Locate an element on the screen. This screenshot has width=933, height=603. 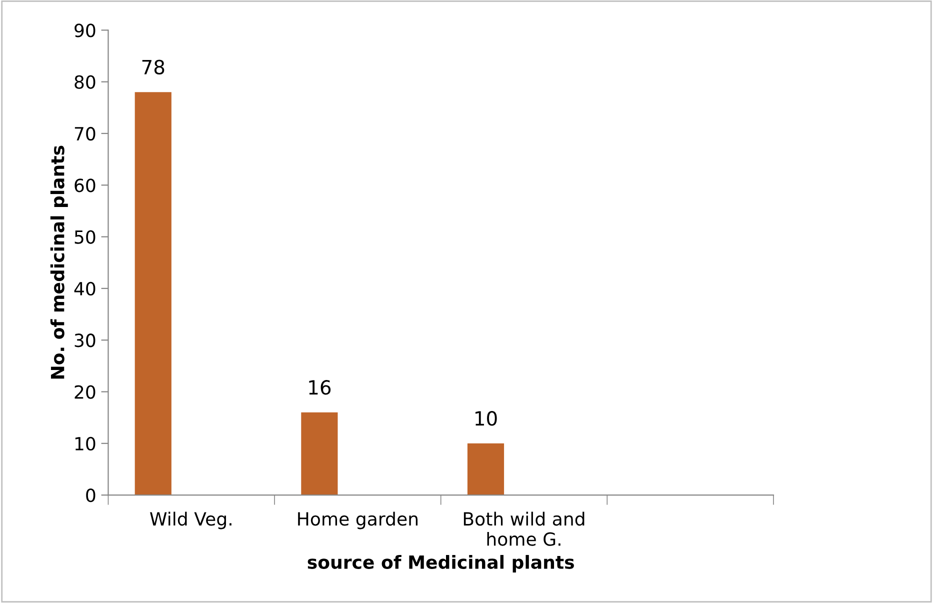
y-tick-label: 60 is located at coordinates (85, 185).